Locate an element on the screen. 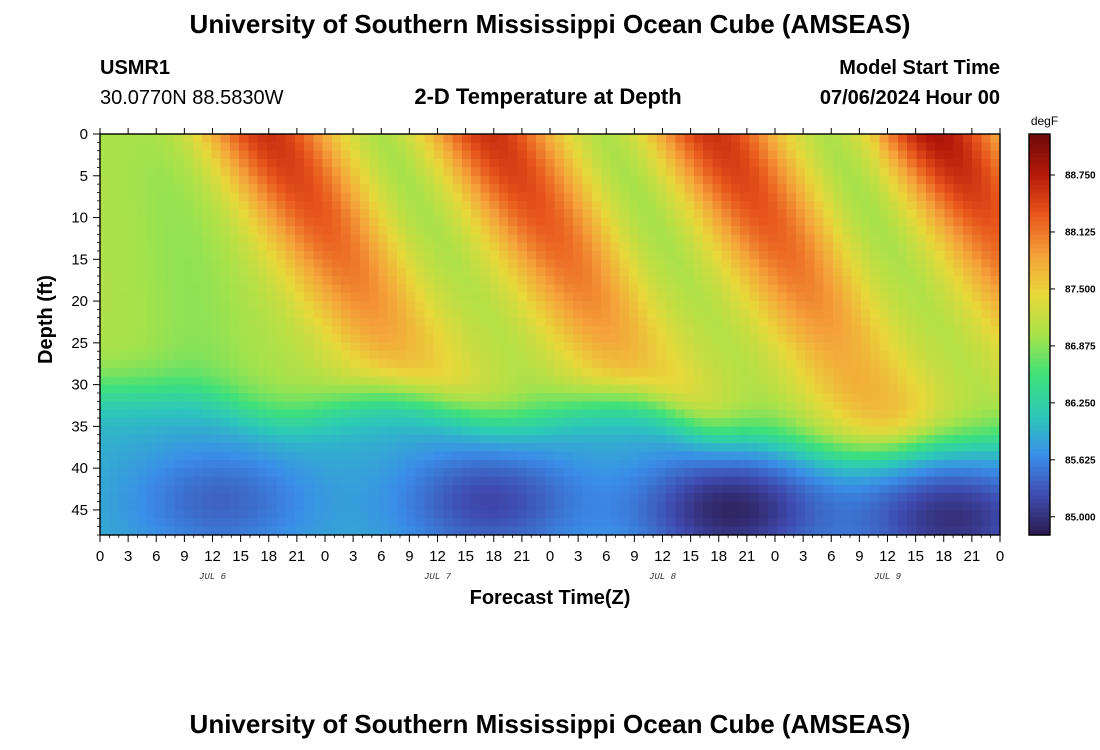  y-tick-label: 0 is located at coordinates (84, 134).